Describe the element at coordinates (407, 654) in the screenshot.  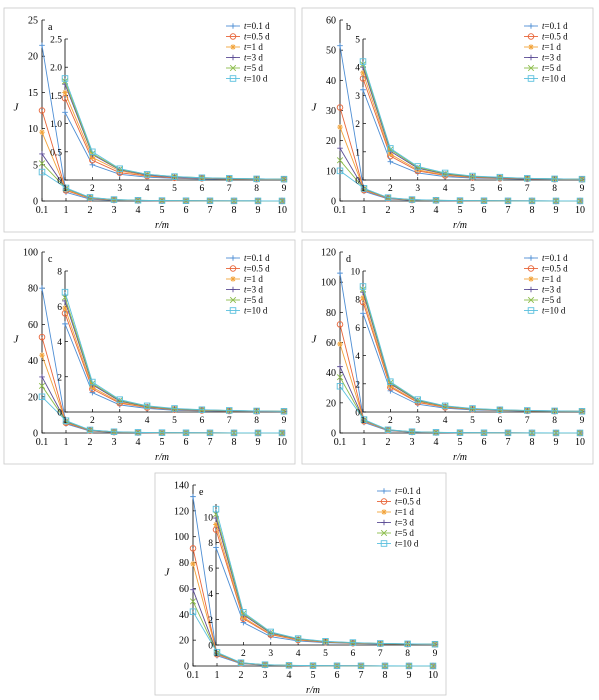
I see `inset-x-tick-label: 8` at that location.